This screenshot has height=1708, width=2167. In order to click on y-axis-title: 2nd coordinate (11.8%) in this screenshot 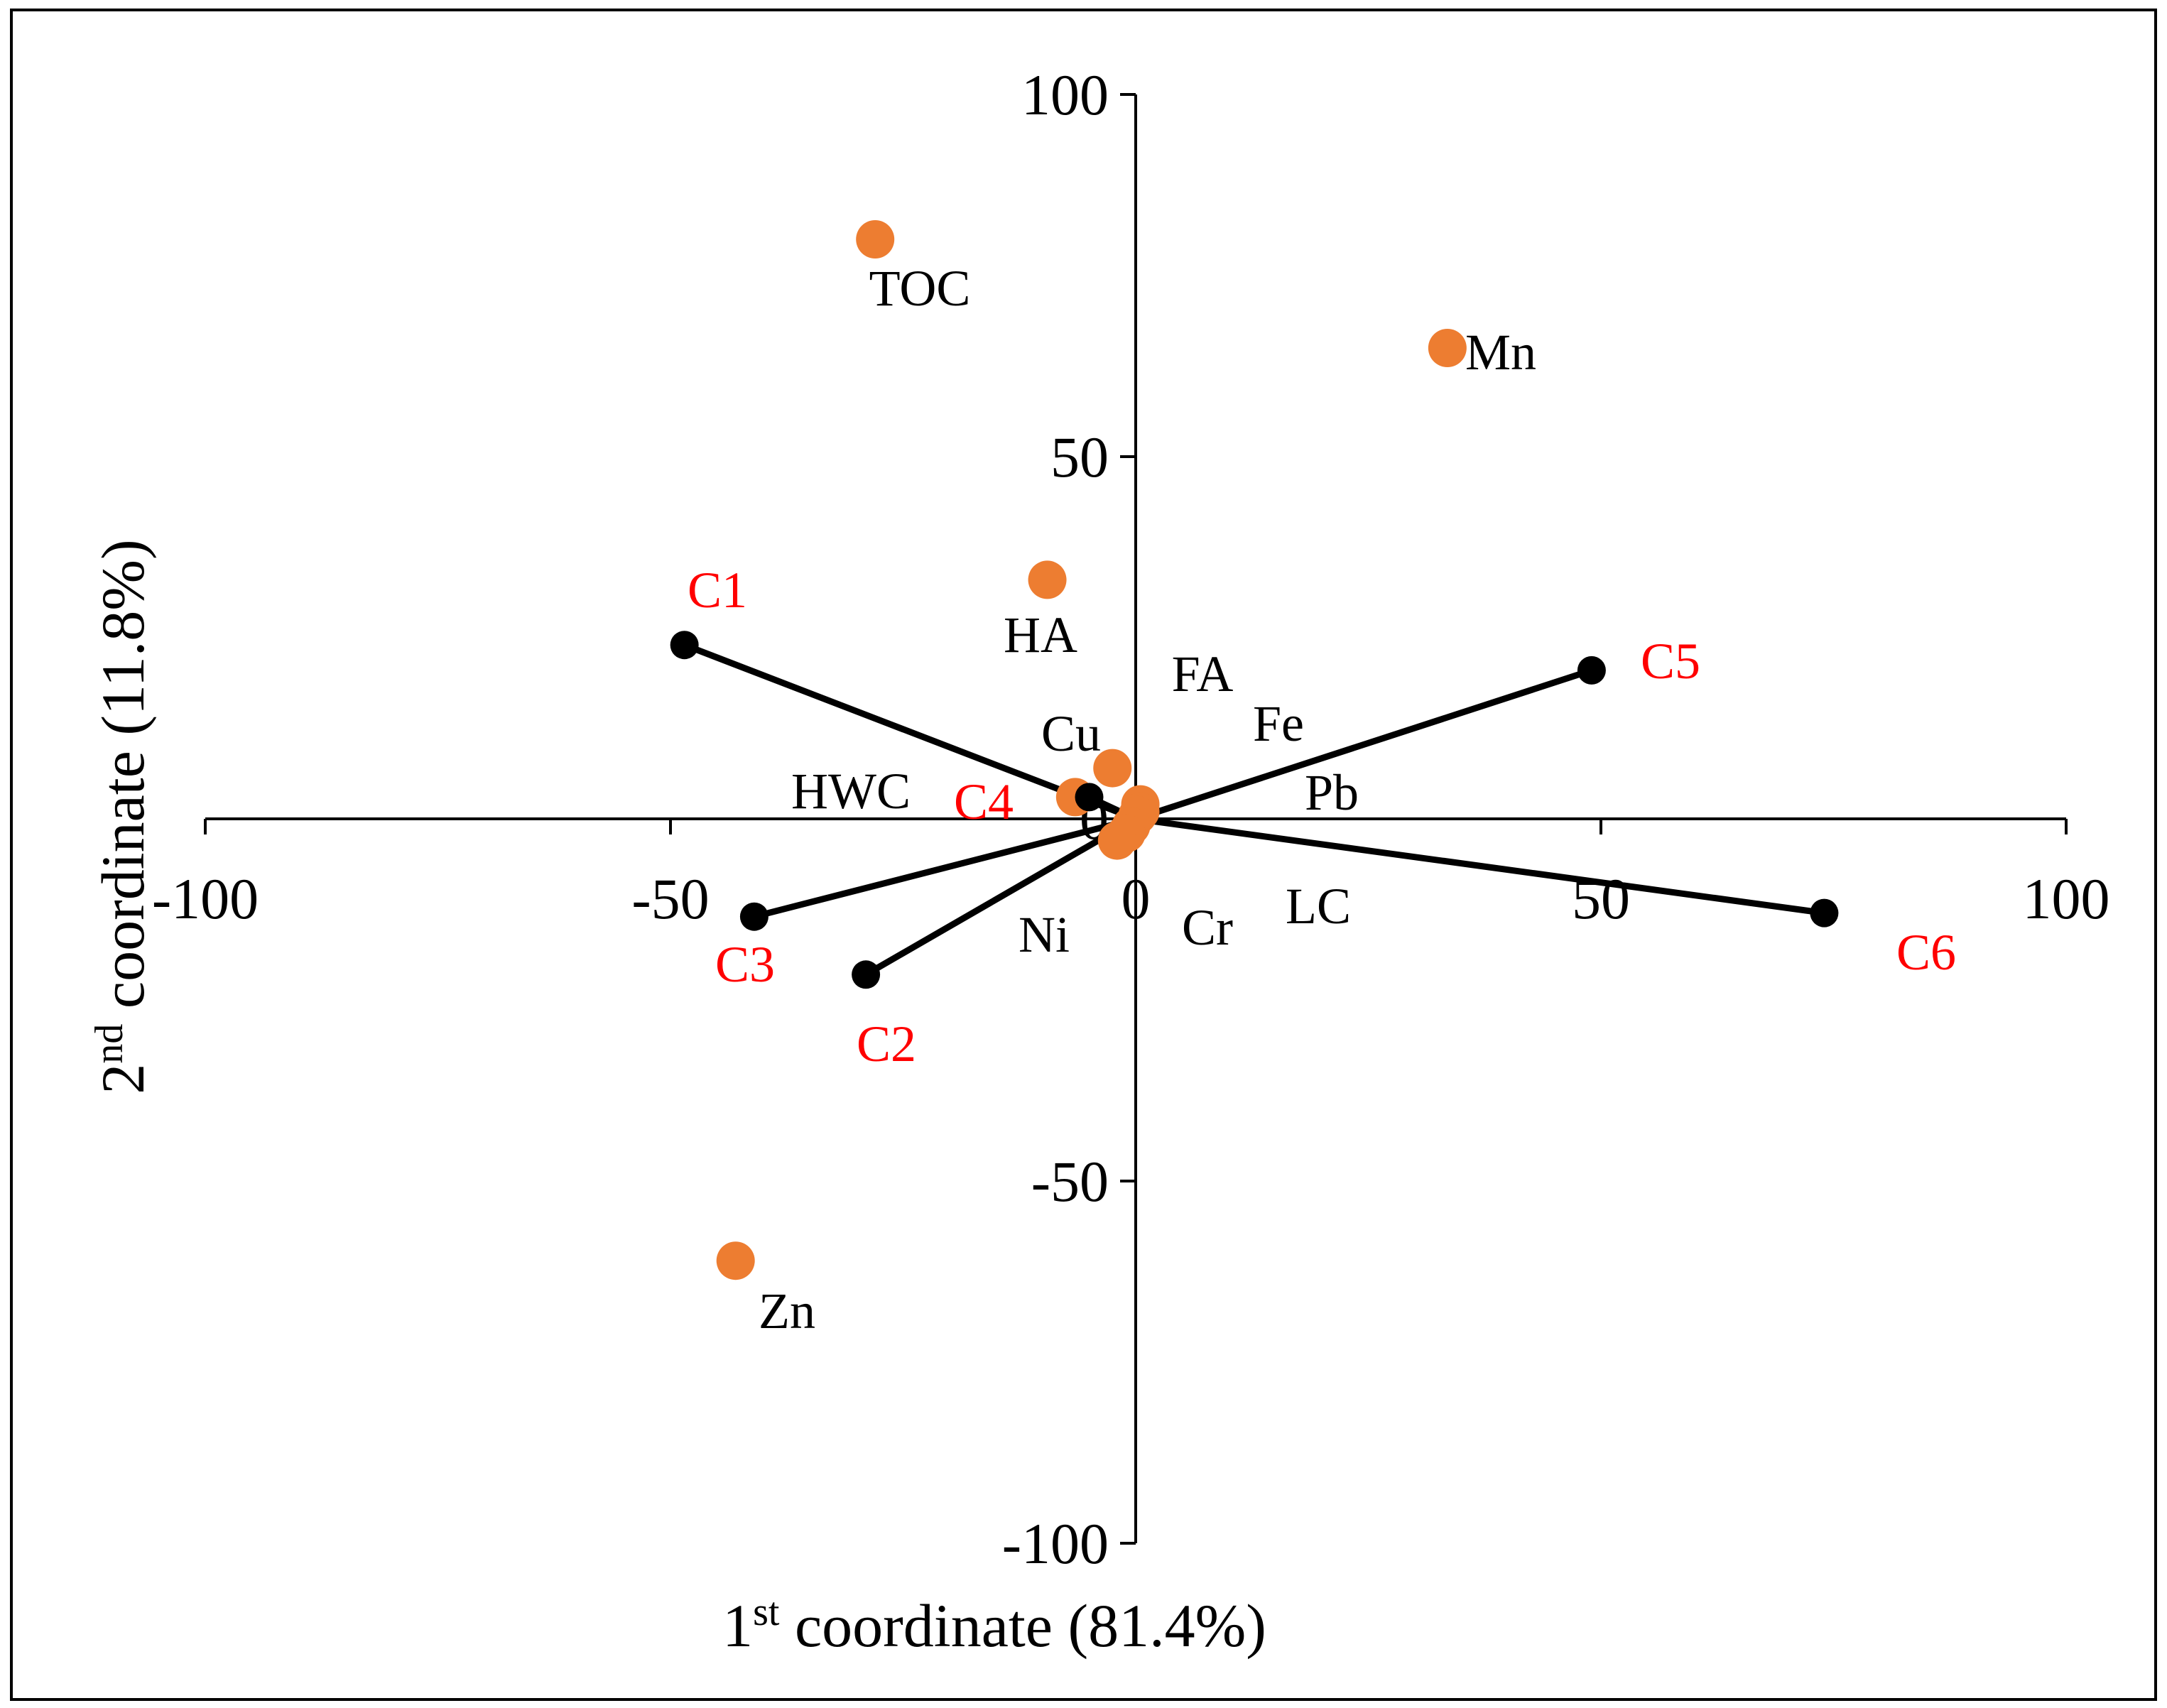, I will do `click(122, 817)`.